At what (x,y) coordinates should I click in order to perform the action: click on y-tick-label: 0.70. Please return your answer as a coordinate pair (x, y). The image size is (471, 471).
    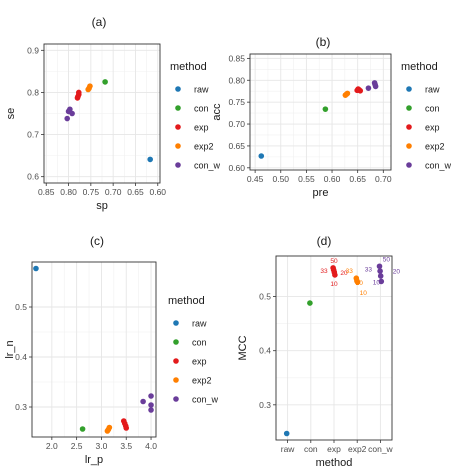
    Looking at the image, I should click on (236, 124).